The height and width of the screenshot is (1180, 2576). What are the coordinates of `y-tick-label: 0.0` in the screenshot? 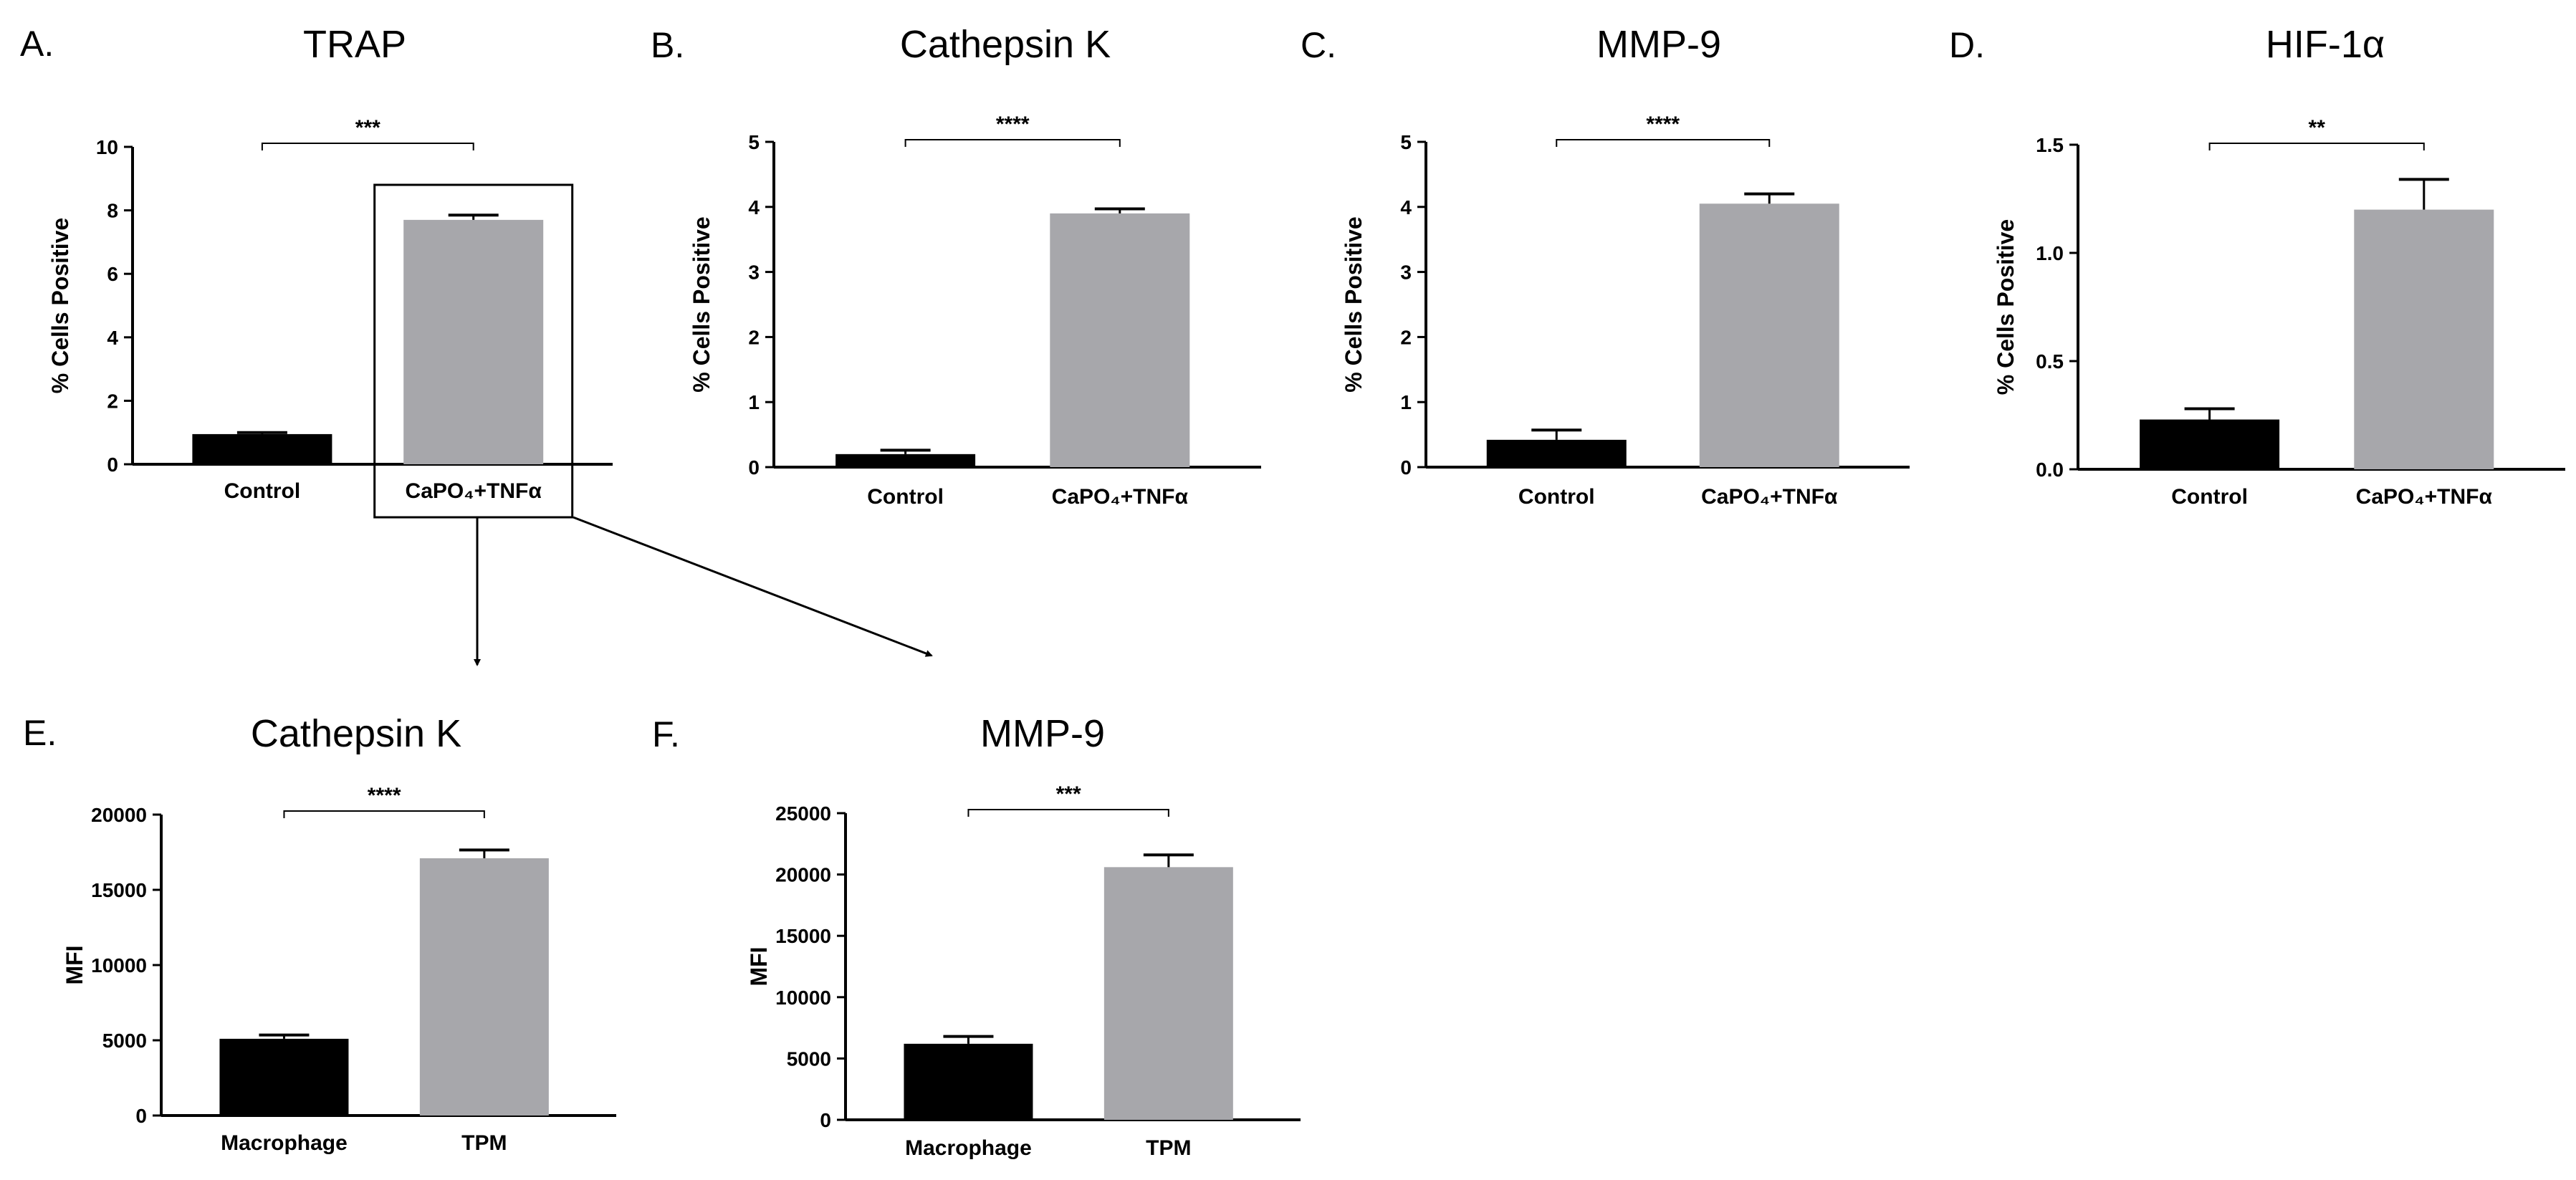 It's located at (2050, 470).